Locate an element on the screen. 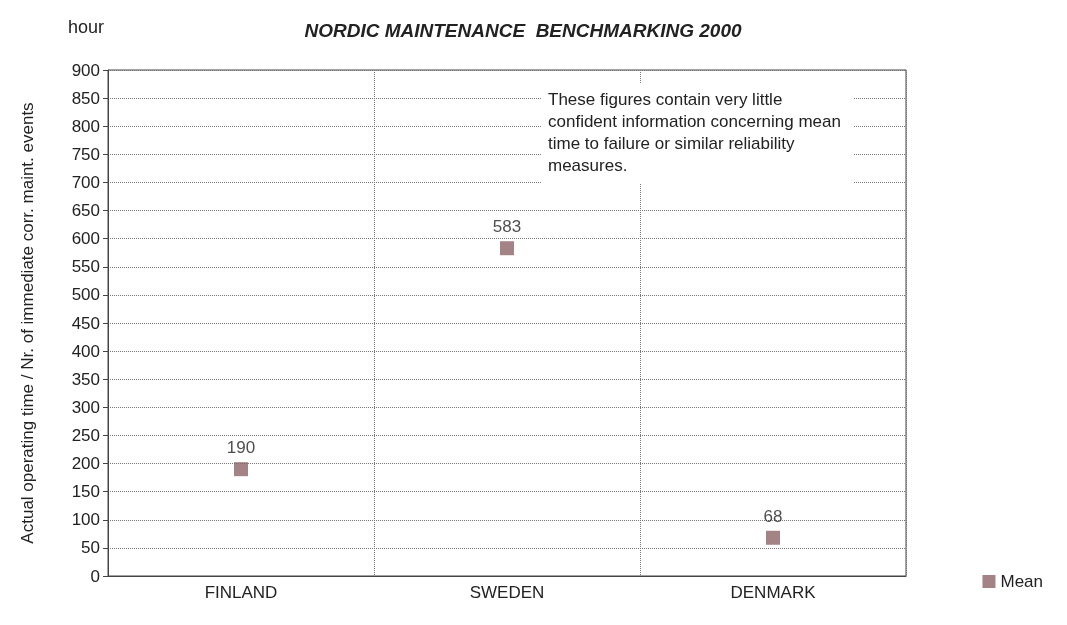 The height and width of the screenshot is (625, 1067). y-tick-label: 800 is located at coordinates (85, 126).